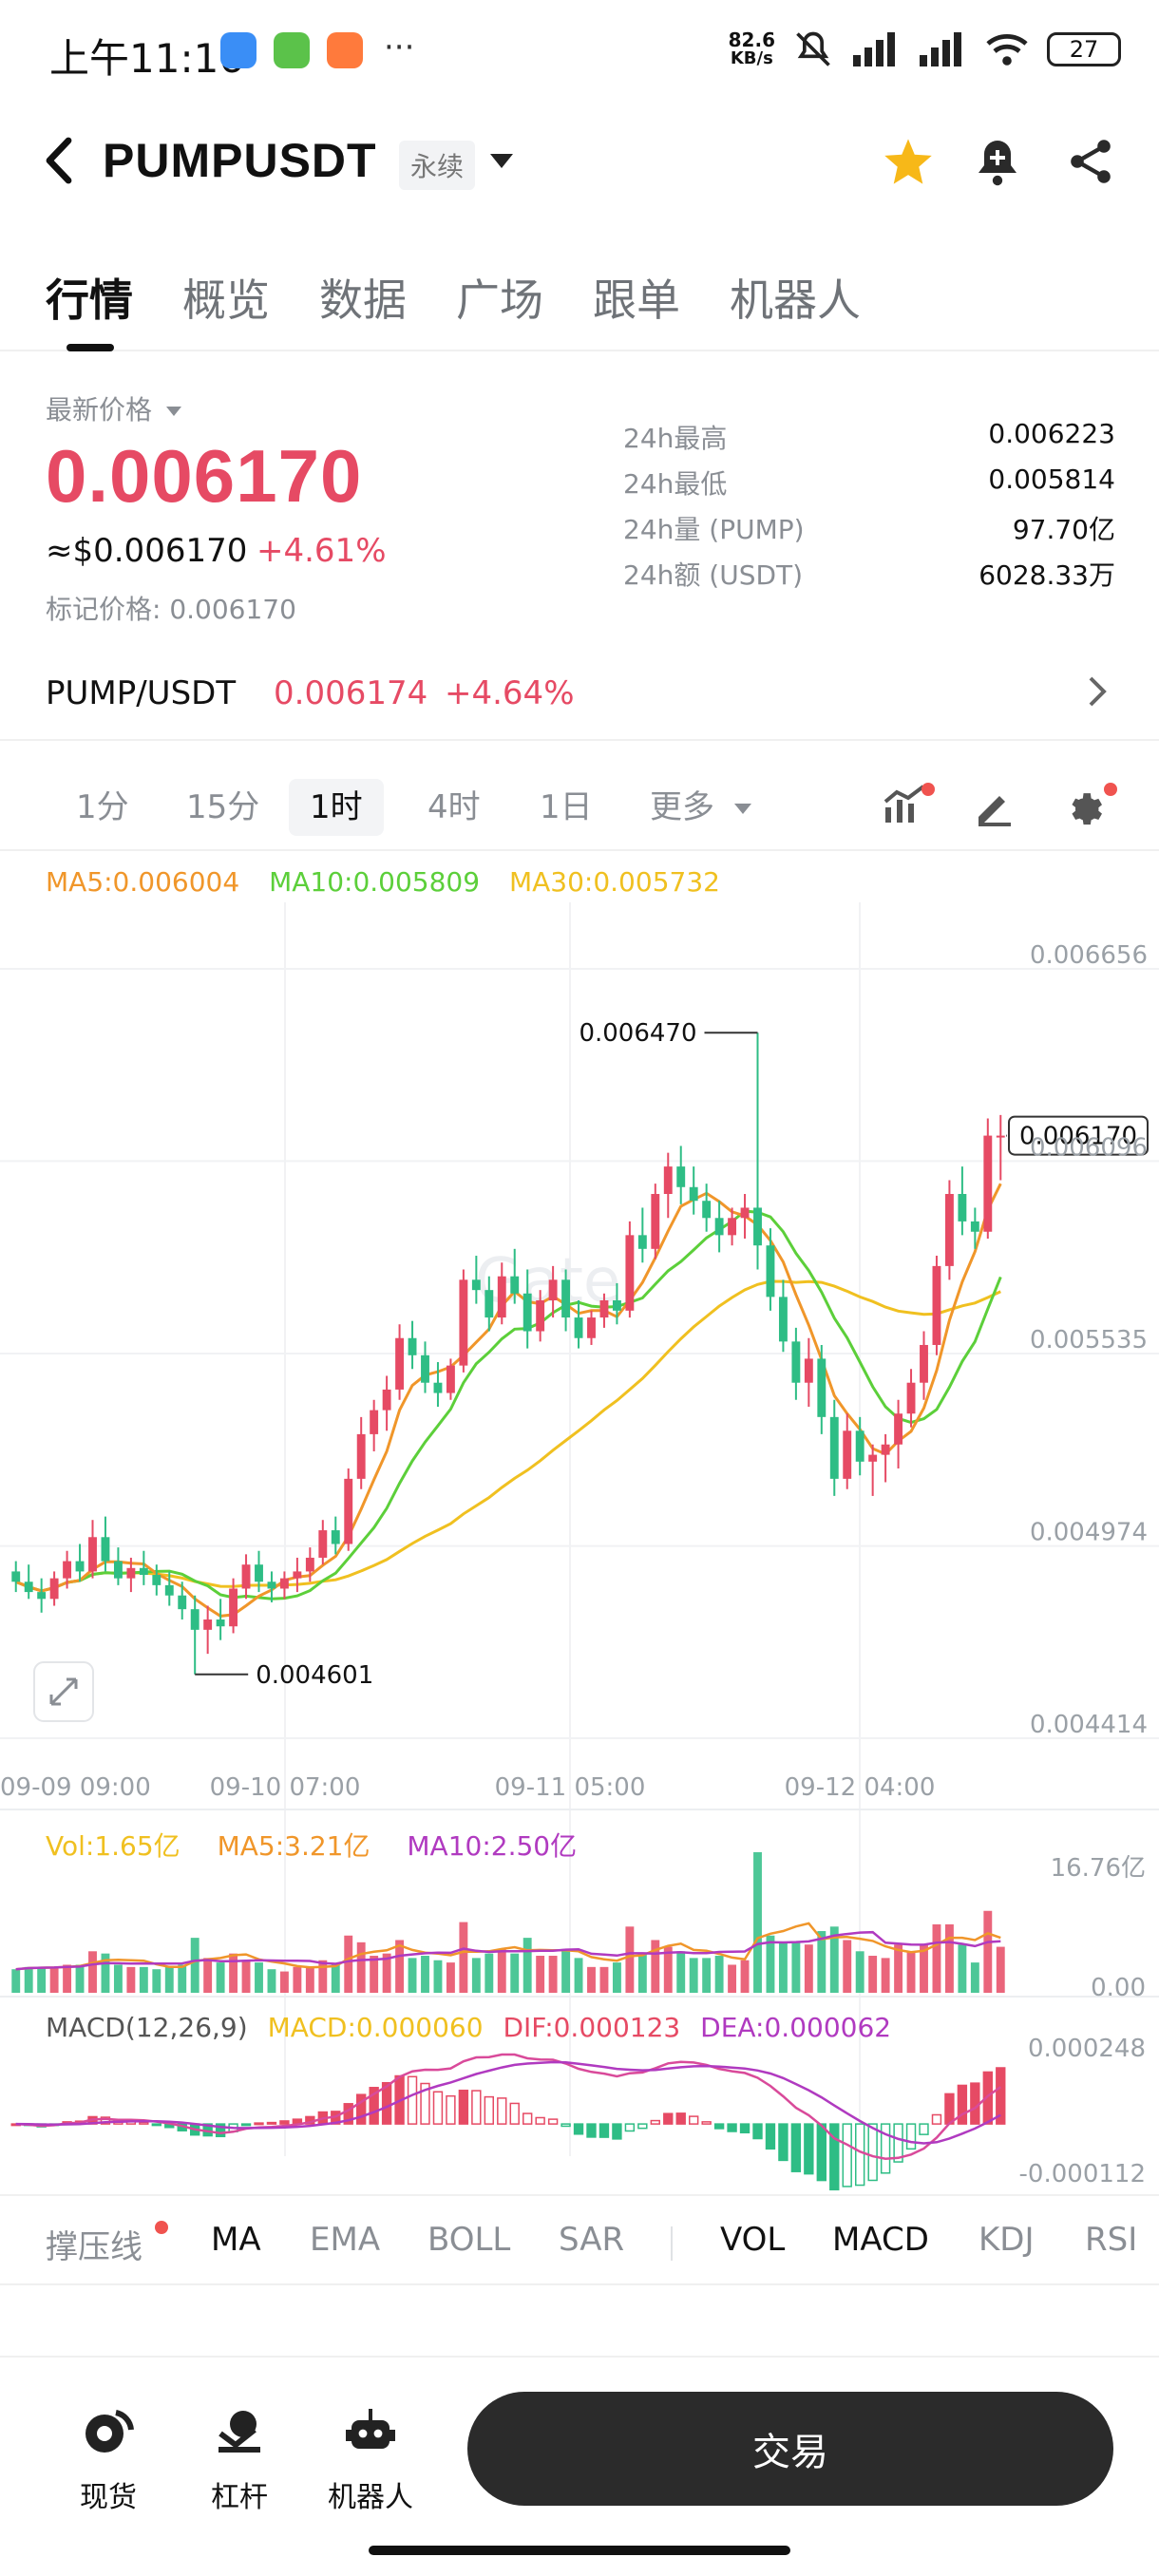 The width and height of the screenshot is (1159, 2576). Describe the element at coordinates (107, 2244) in the screenshot. I see `support-resistance-tab: 撑压线` at that location.